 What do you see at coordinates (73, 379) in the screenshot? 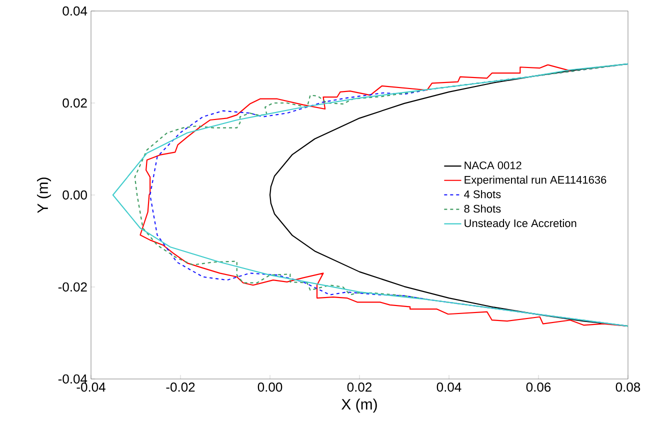
I see `y-tick-label: -0.04` at bounding box center [73, 379].